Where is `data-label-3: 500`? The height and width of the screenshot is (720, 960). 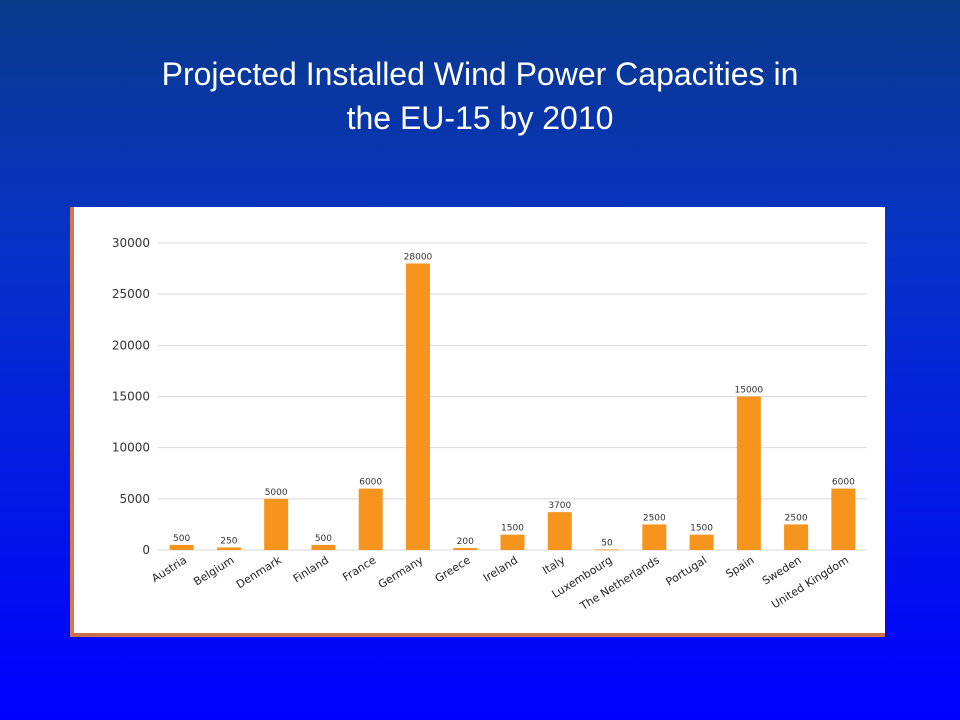
data-label-3: 500 is located at coordinates (323, 539).